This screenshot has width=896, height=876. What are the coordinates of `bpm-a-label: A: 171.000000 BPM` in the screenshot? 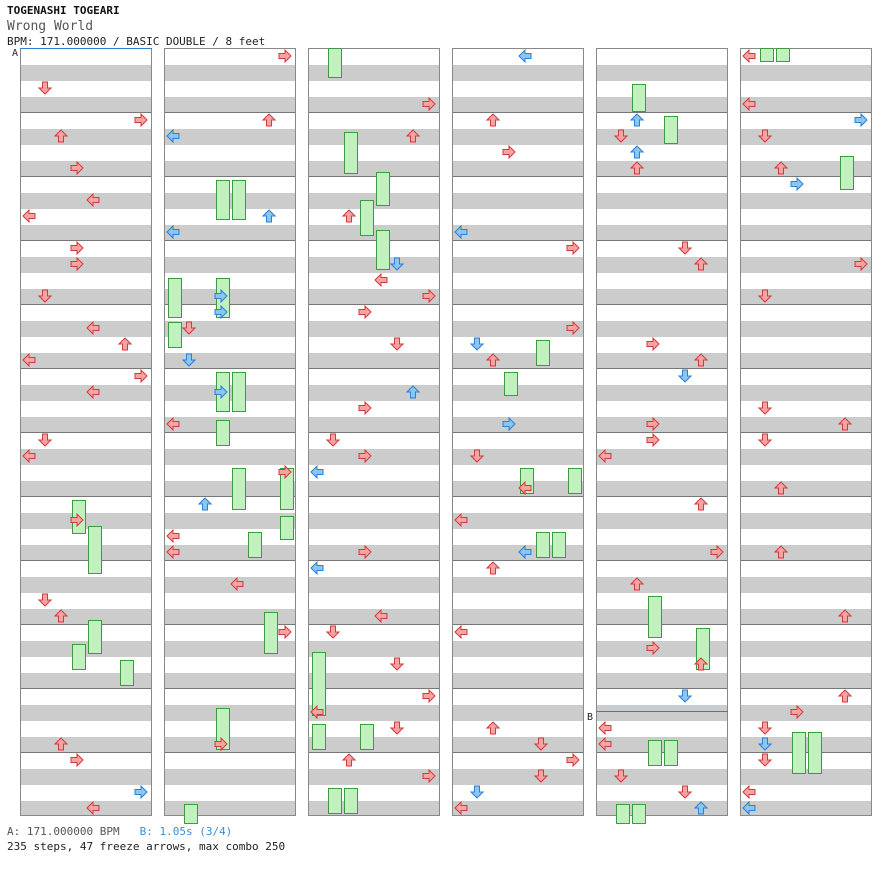 It's located at (63, 831).